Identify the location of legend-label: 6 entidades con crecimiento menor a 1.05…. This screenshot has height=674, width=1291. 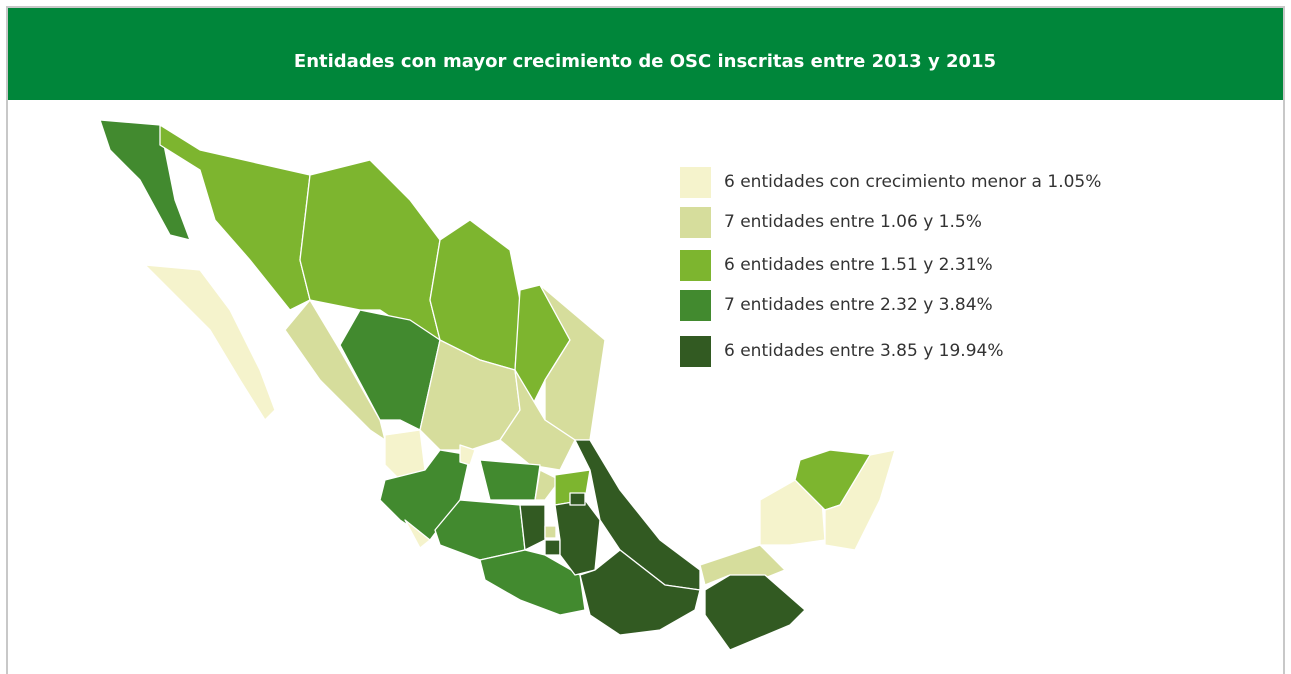
(912, 182).